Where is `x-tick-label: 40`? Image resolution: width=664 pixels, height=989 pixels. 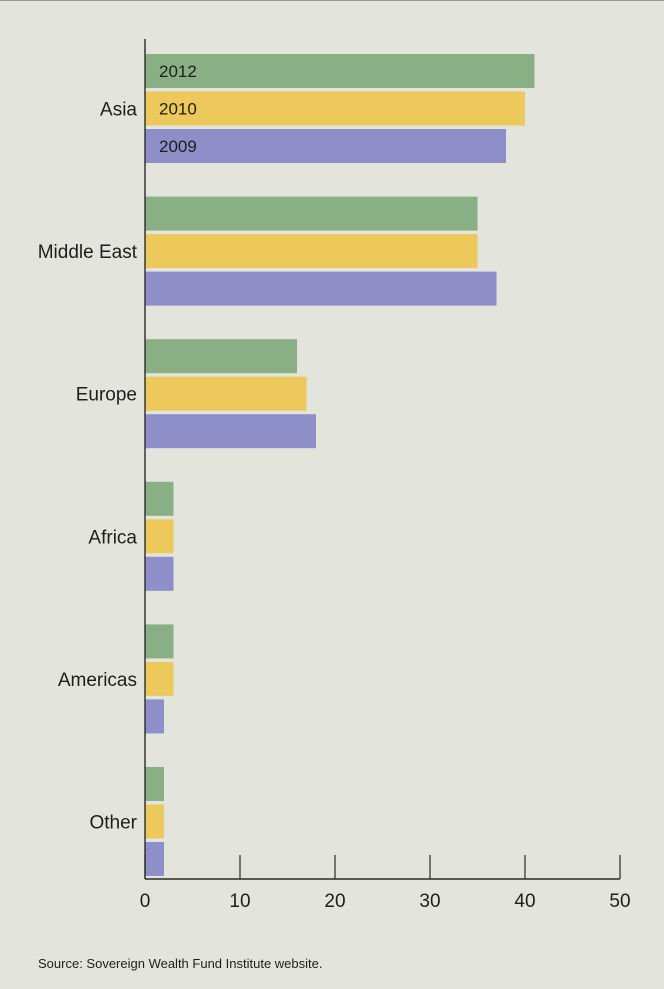
x-tick-label: 40 is located at coordinates (524, 901).